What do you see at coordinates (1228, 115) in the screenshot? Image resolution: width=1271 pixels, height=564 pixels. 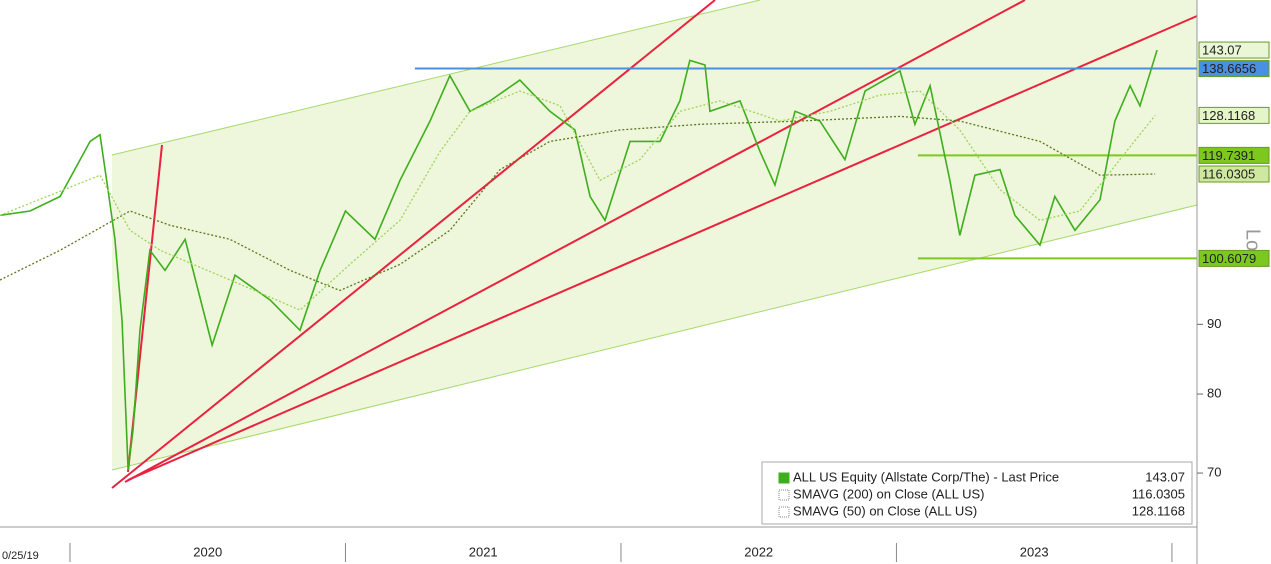 I see `series-last-label: 128.1168` at bounding box center [1228, 115].